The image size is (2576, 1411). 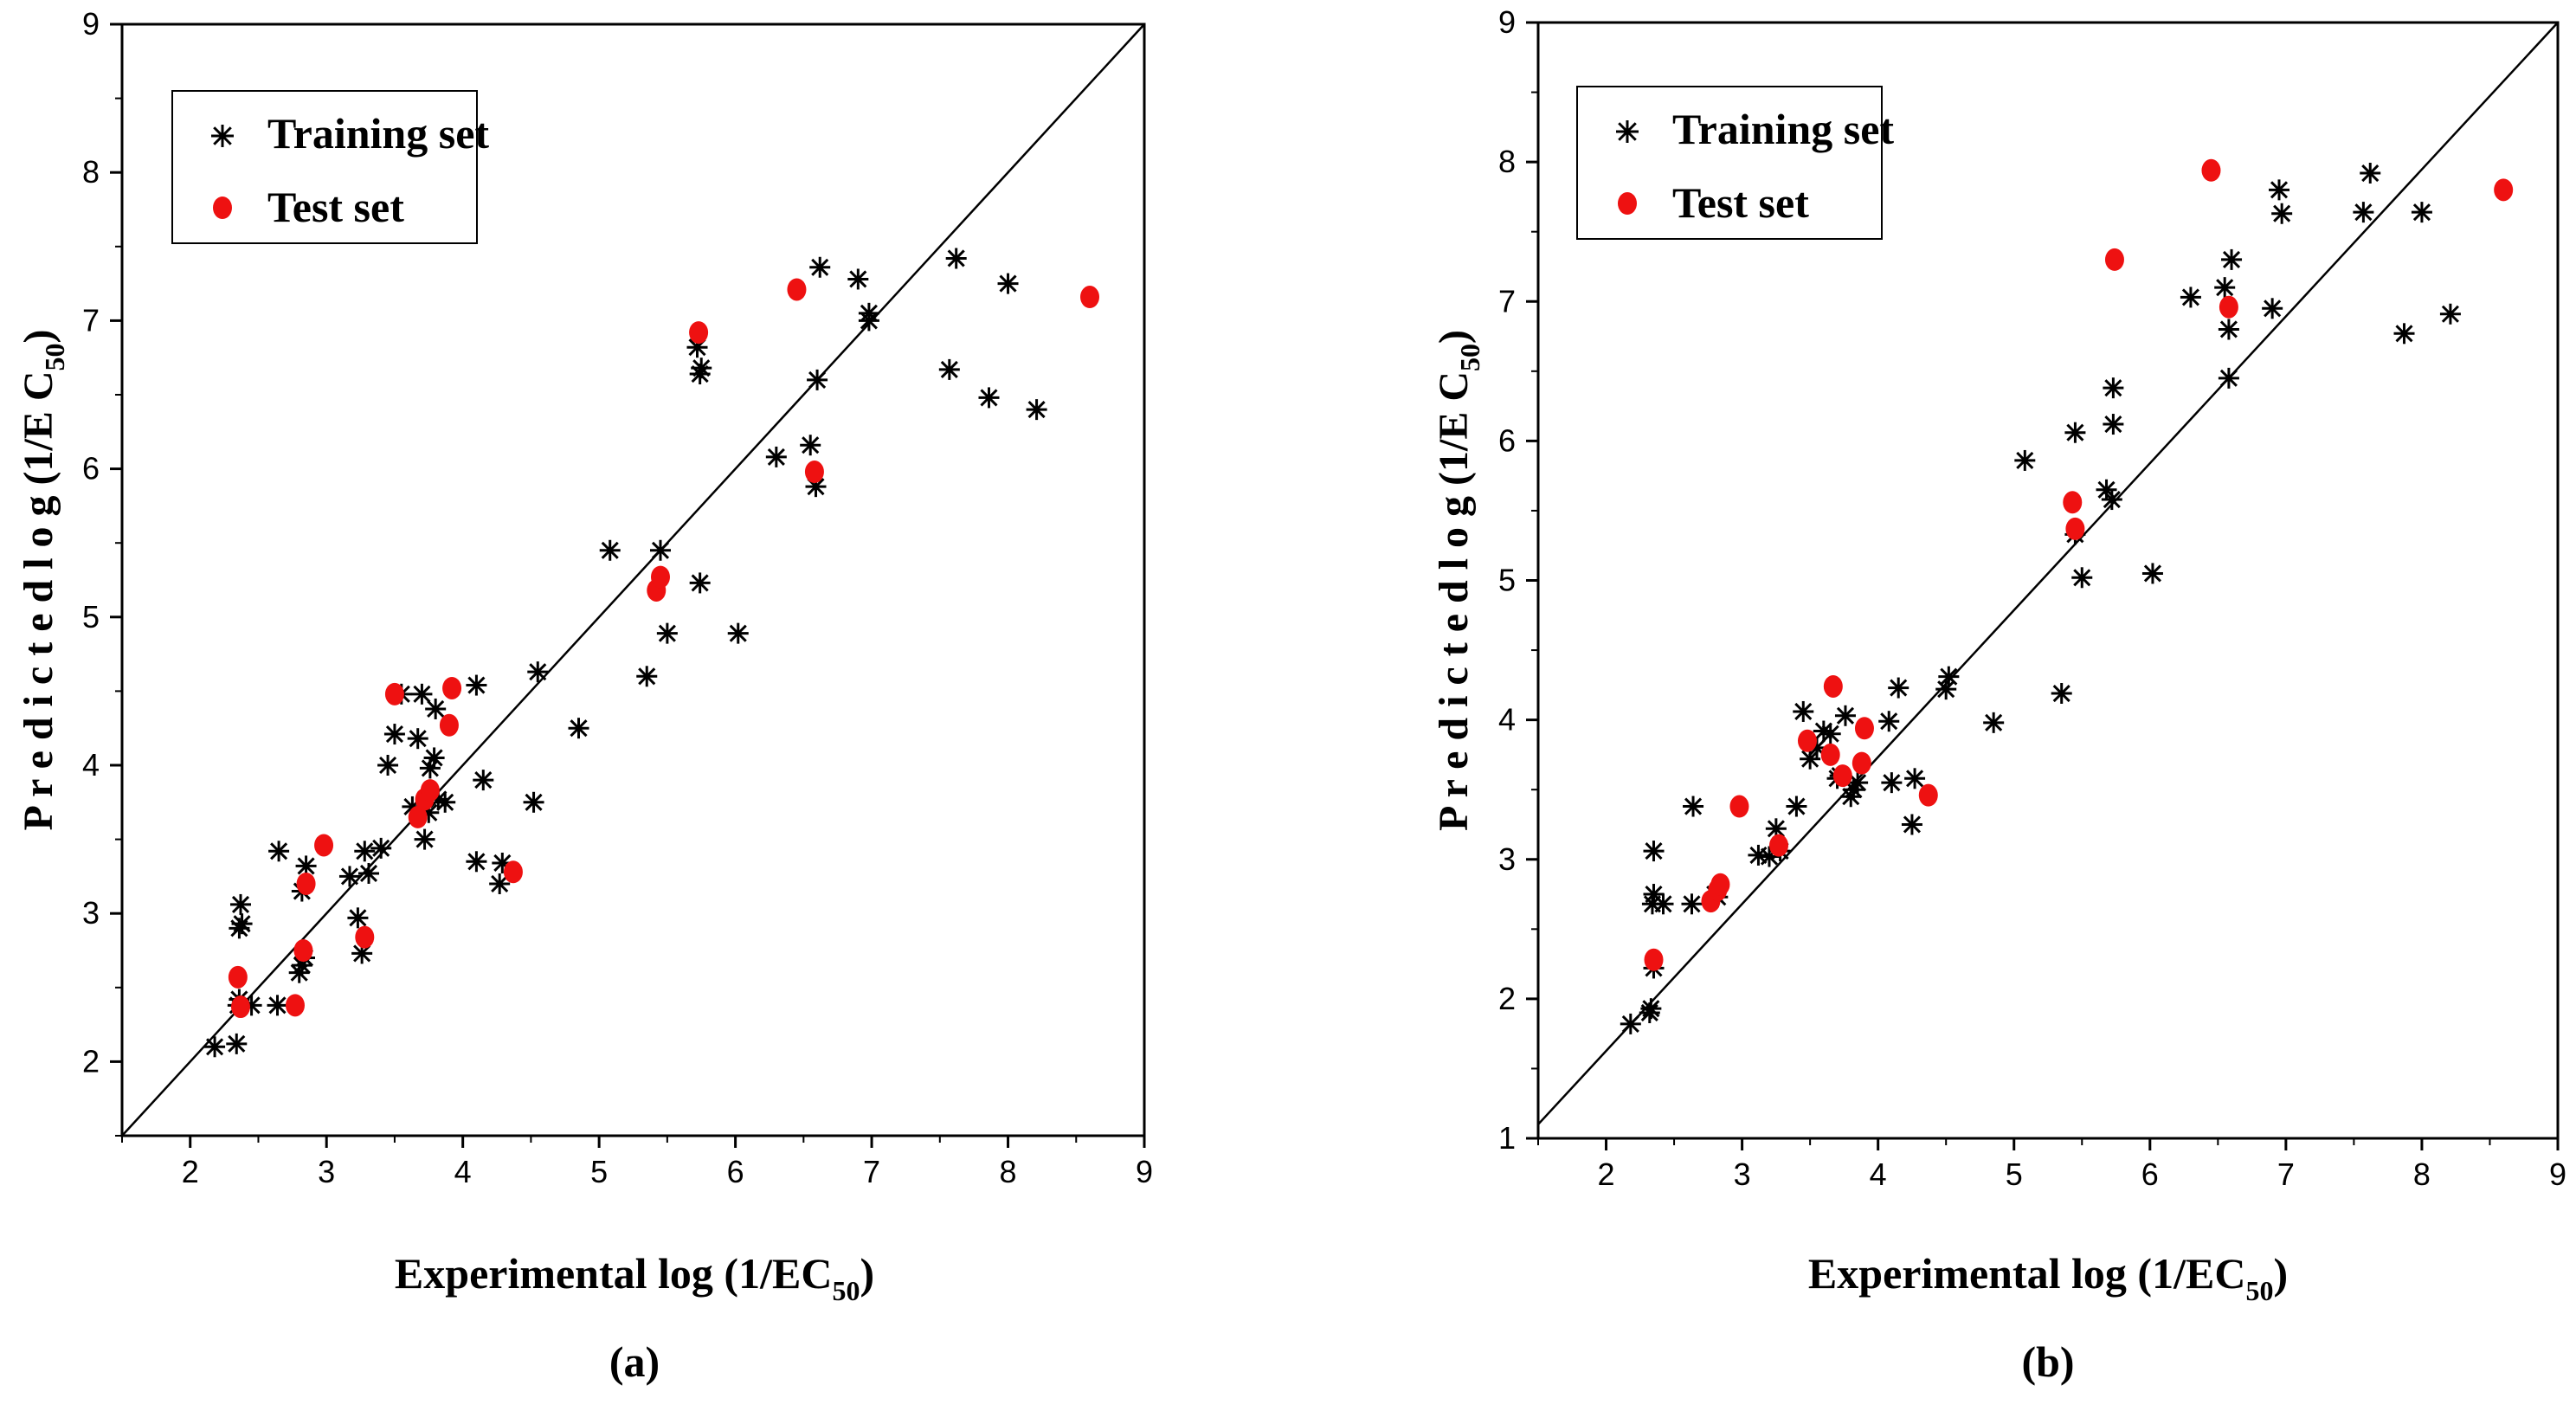 What do you see at coordinates (91, 320) in the screenshot?
I see `panel-a-y-tick-label: 7` at bounding box center [91, 320].